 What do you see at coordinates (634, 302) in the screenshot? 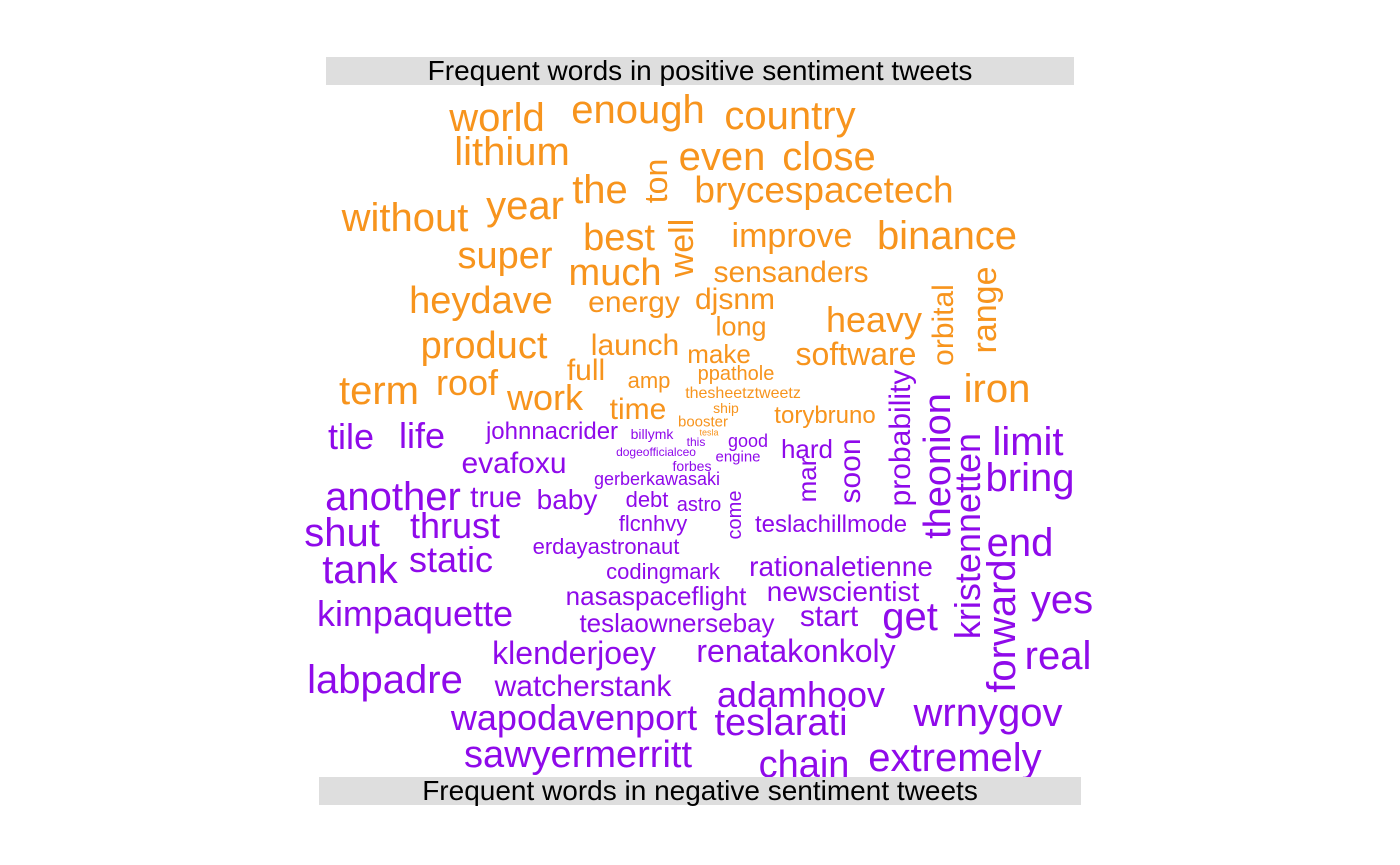
I see `word-energy: energy` at bounding box center [634, 302].